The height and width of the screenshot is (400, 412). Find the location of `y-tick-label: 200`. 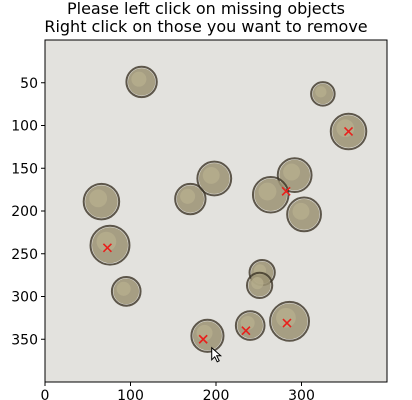

y-tick-label: 200 is located at coordinates (24, 212).